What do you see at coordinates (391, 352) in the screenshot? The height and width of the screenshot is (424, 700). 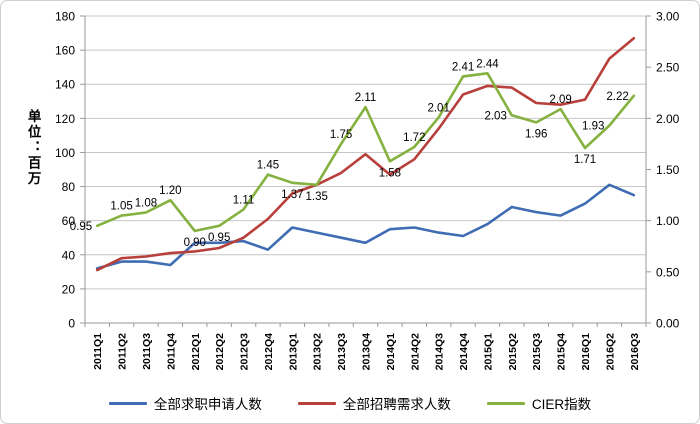 I see `svg-text: 2014Q1` at bounding box center [391, 352].